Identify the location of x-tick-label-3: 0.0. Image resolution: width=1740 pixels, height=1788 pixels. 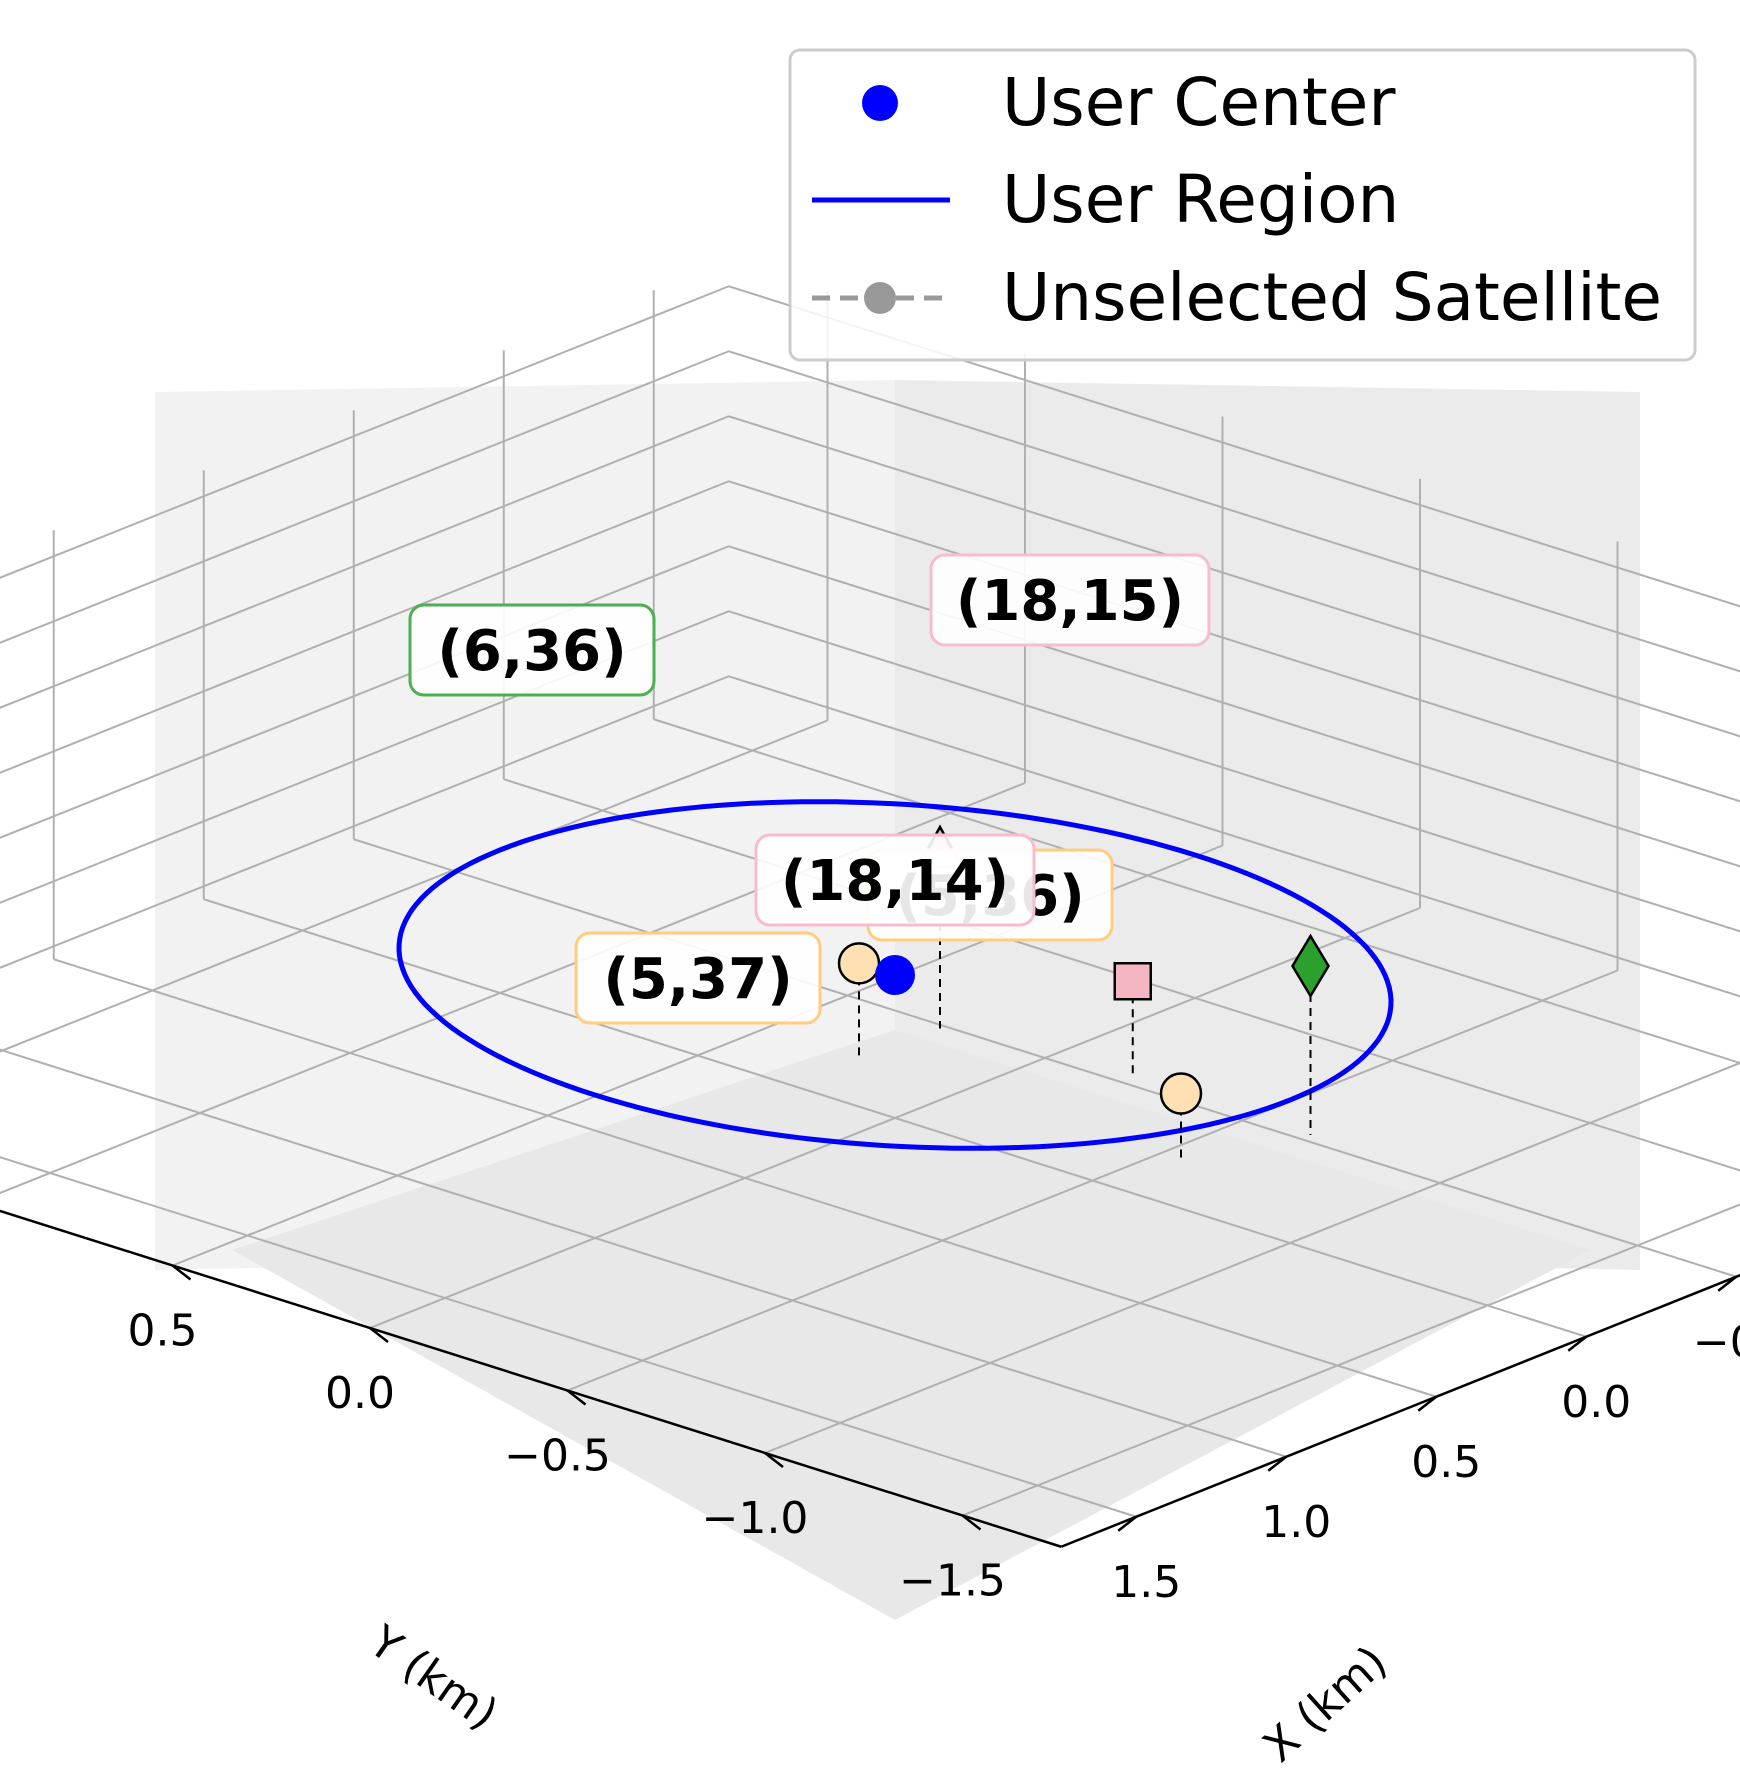
(1596, 1402).